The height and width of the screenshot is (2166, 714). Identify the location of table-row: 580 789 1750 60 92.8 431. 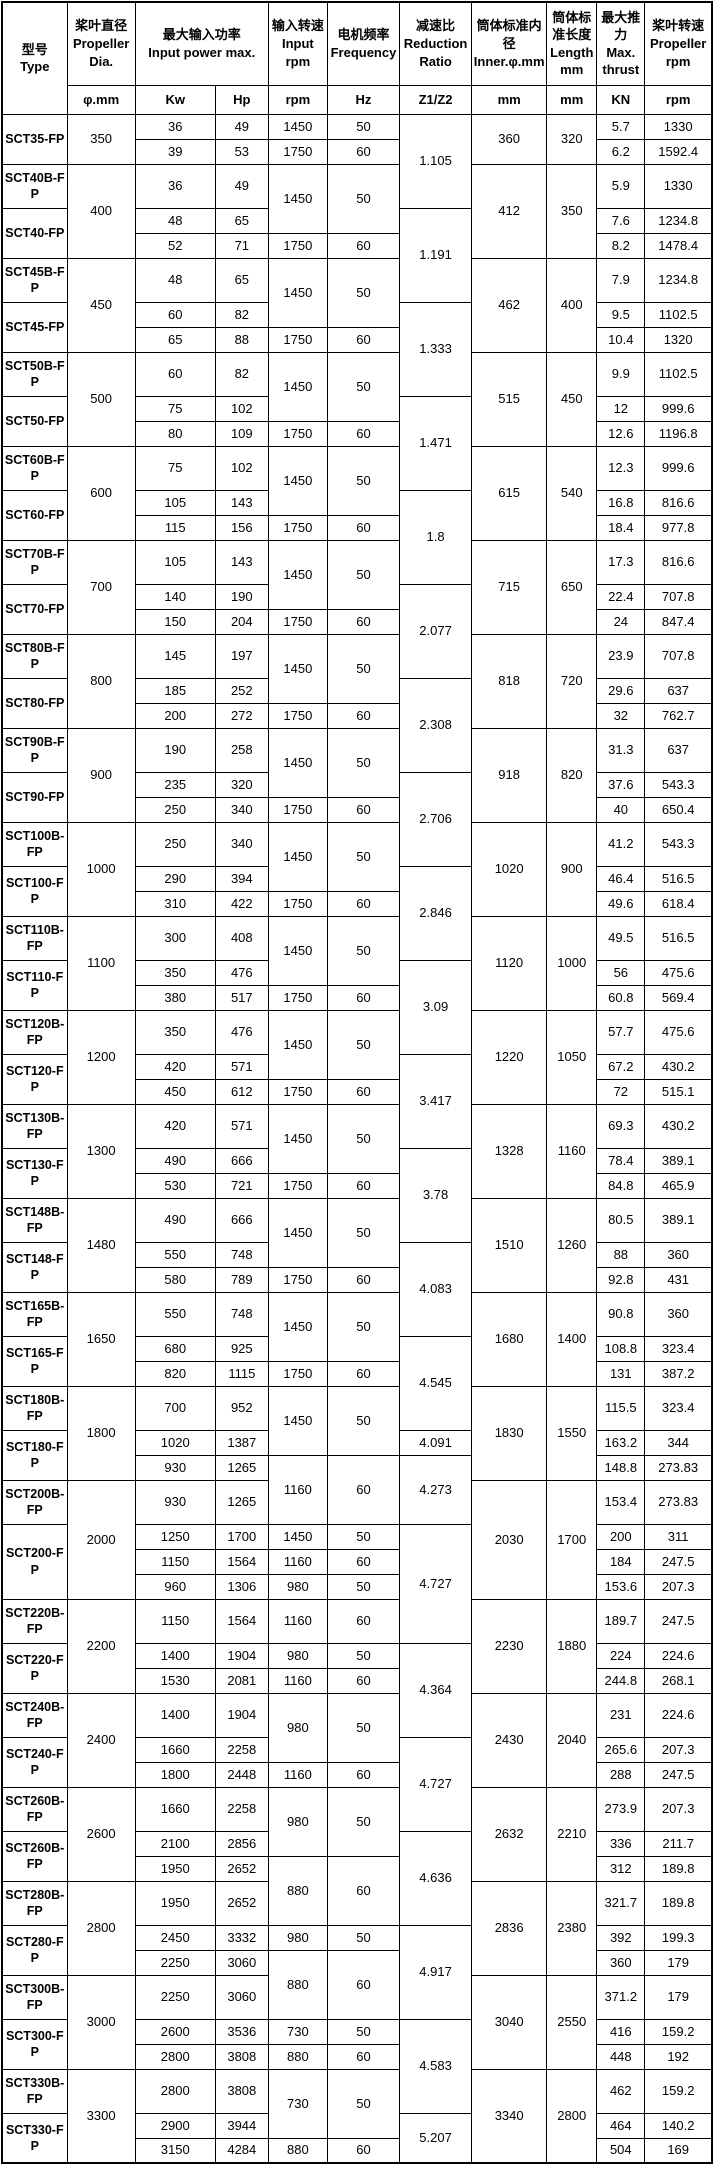
(357, 1279).